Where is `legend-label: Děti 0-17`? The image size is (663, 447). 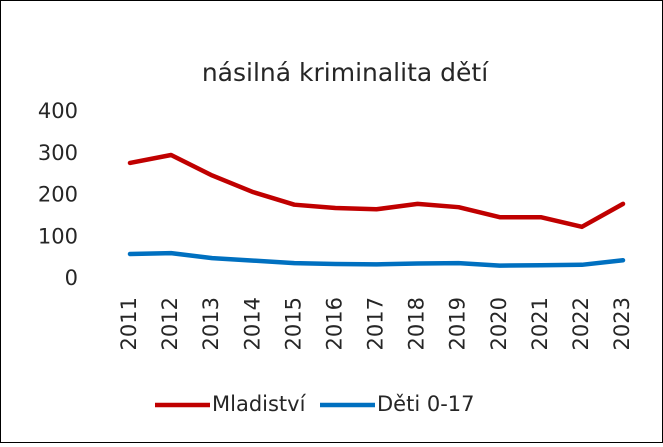
legend-label: Děti 0-17 is located at coordinates (426, 404).